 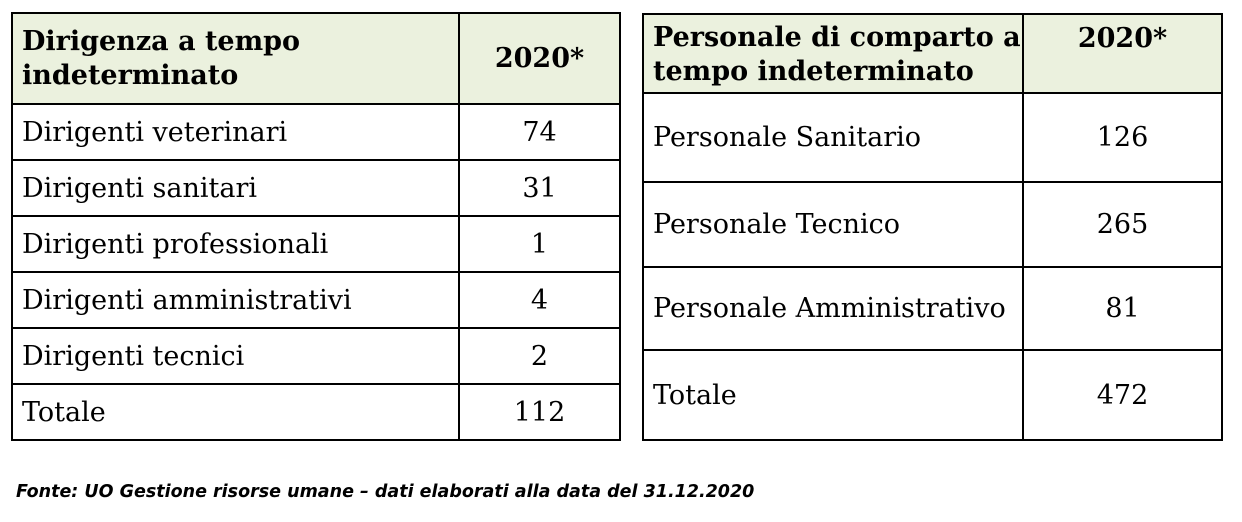 I want to click on table-row: Dirigenti sanitari 31, so click(x=316, y=188).